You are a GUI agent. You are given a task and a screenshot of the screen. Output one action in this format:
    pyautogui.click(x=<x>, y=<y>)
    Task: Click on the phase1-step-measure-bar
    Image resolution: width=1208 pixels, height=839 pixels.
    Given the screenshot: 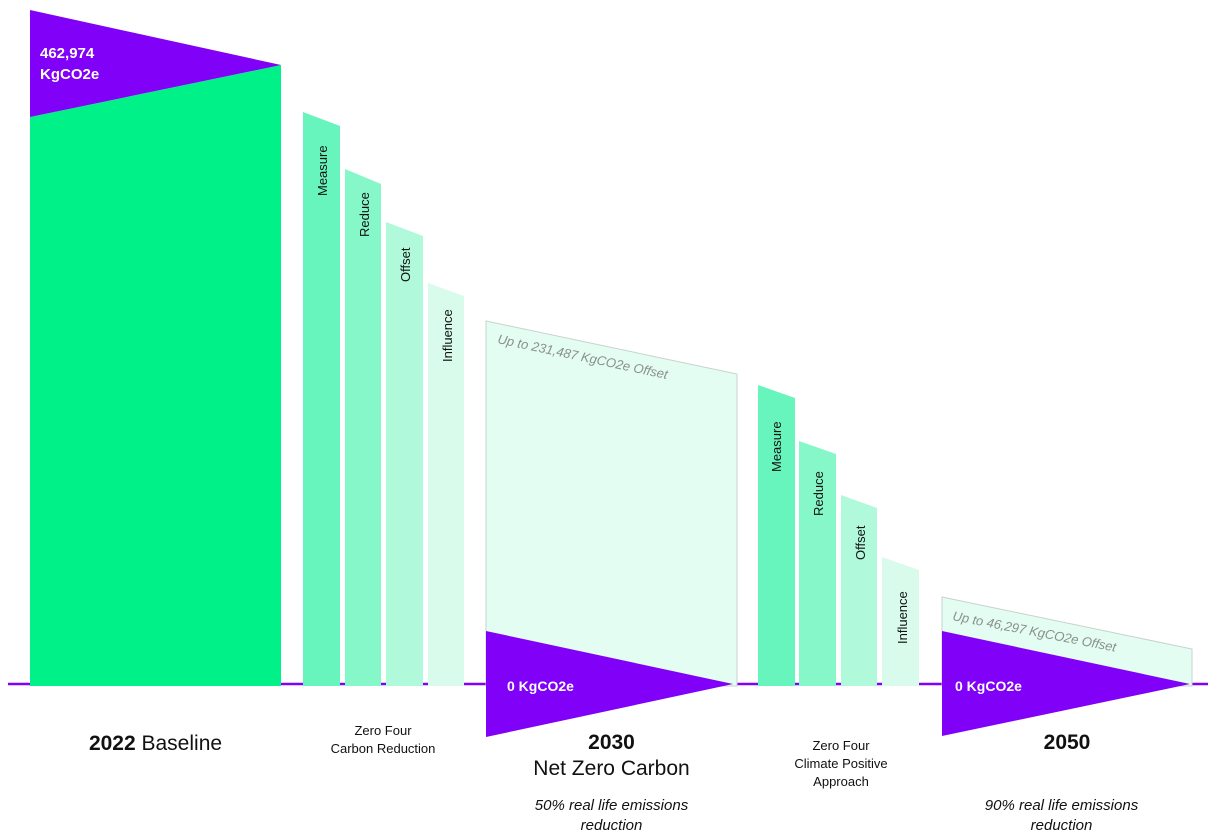 What is the action you would take?
    pyautogui.click(x=321, y=399)
    